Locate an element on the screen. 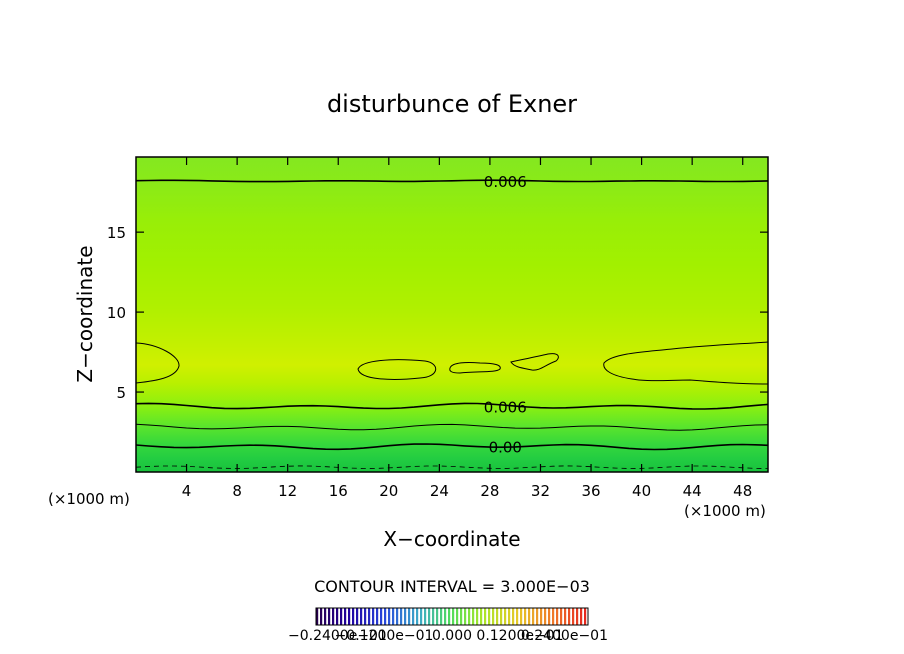 The height and width of the screenshot is (654, 904). x-tick-label: 36 is located at coordinates (590, 491).